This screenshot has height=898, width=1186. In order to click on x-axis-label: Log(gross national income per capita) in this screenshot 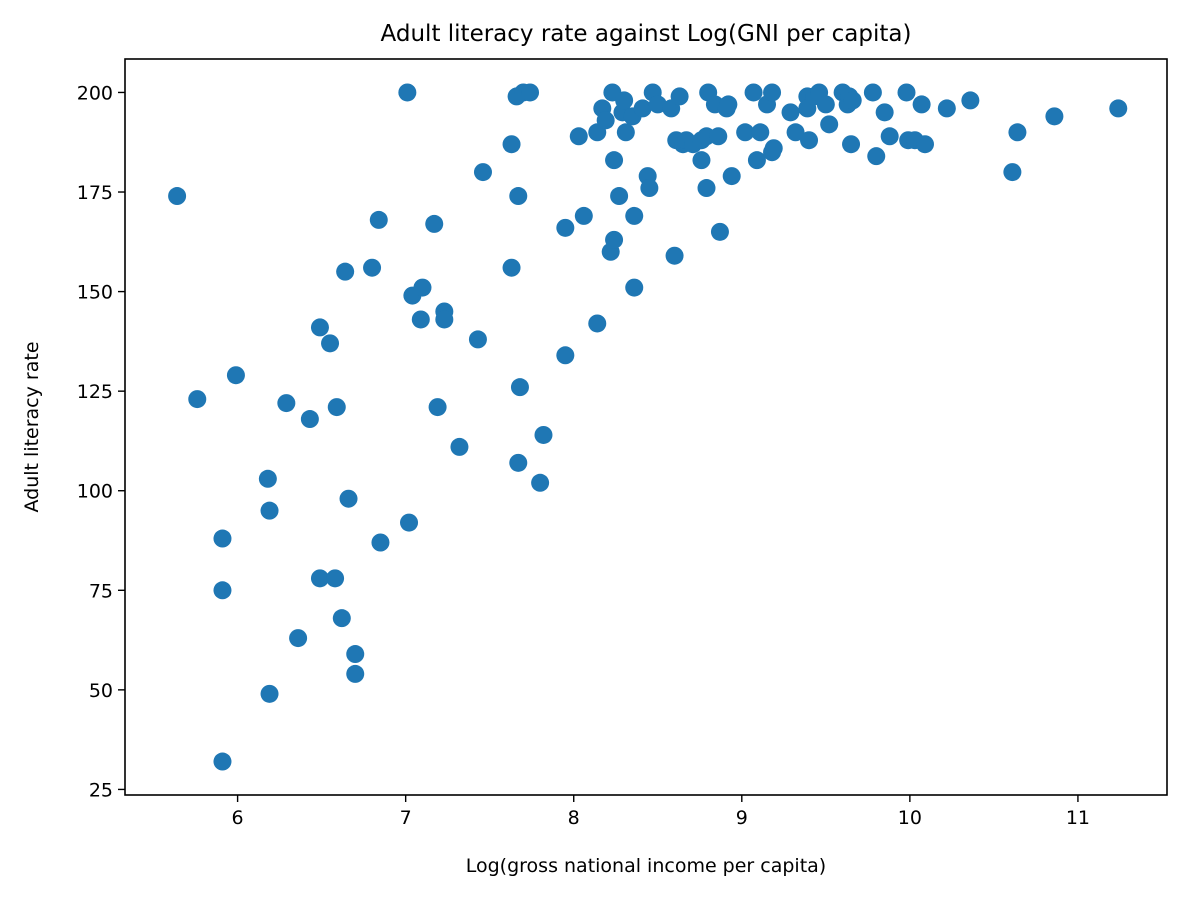, I will do `click(646, 866)`.